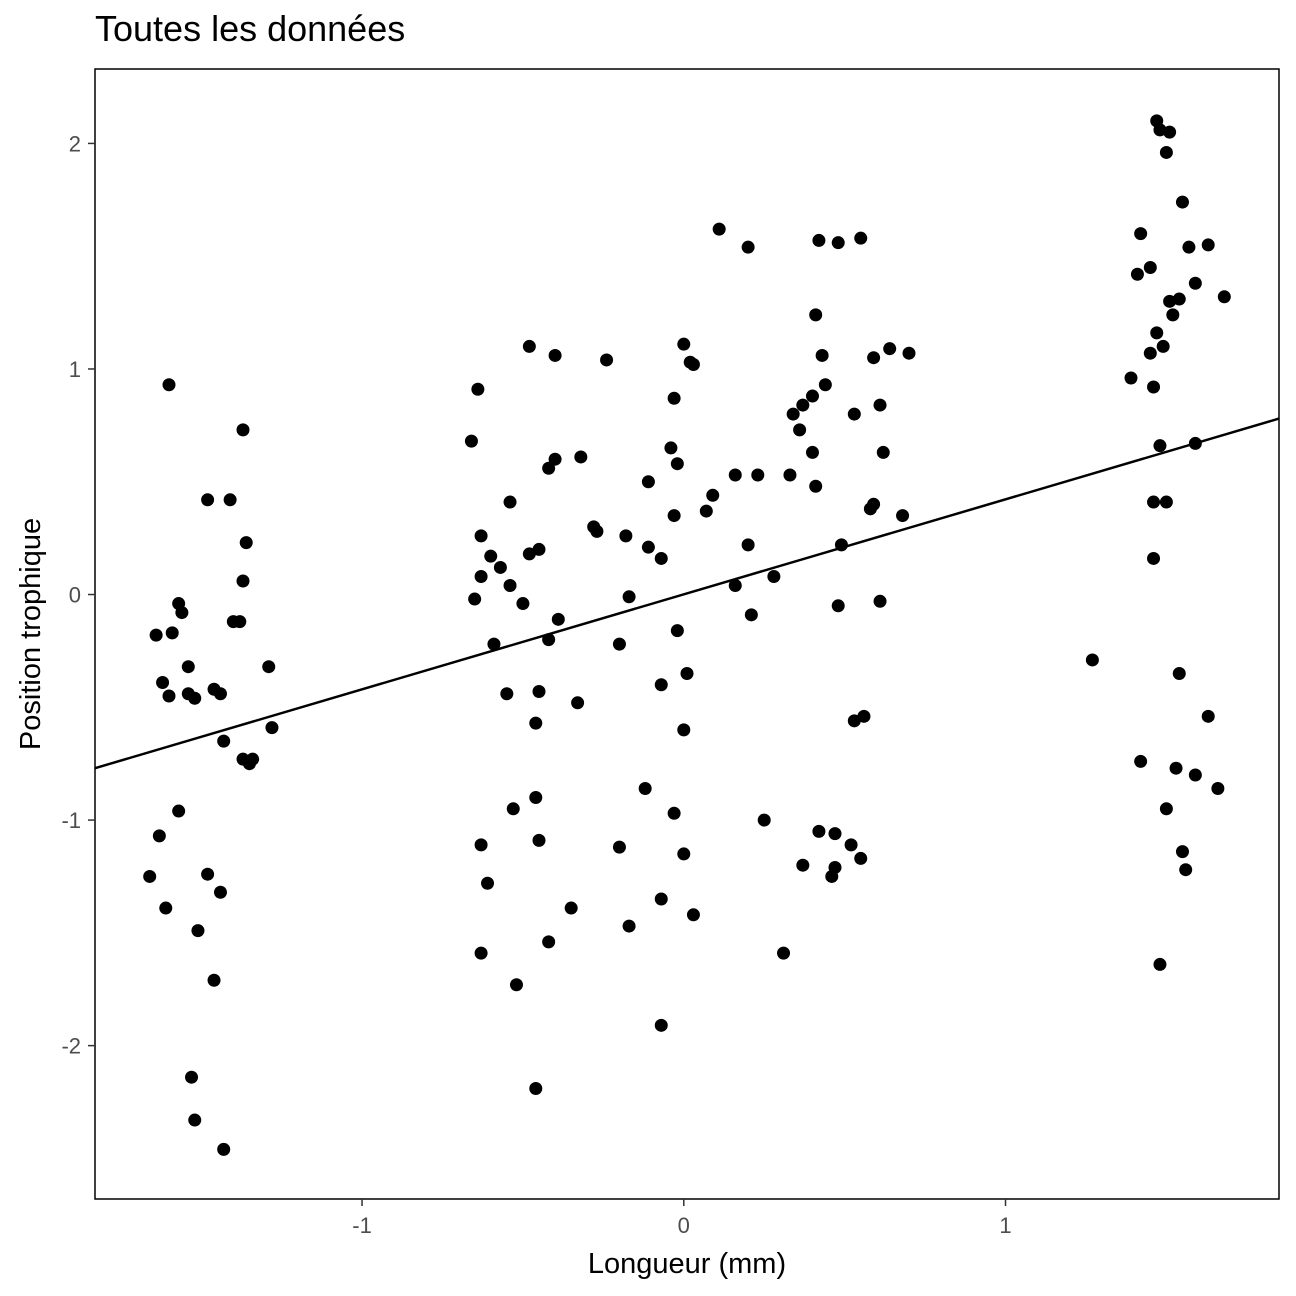  I want to click on x-tick-label: 0, so click(684, 1225).